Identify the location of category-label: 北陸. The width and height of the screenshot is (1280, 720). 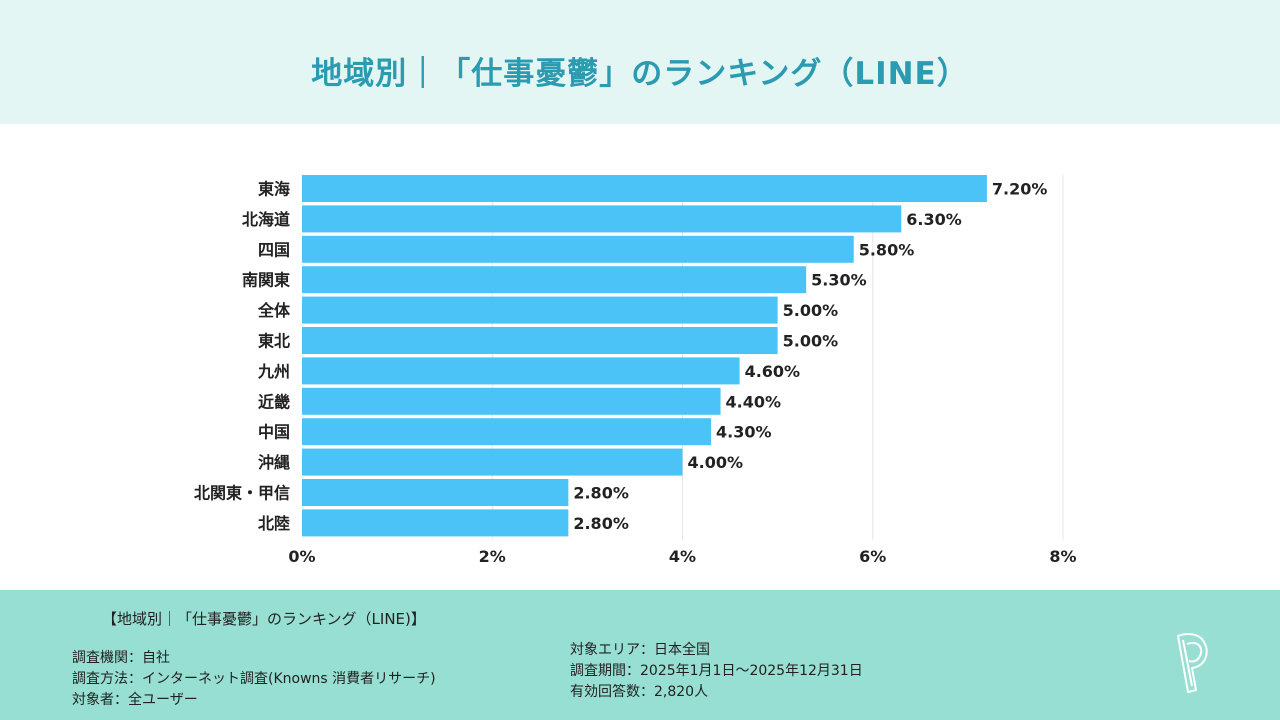
(274, 523).